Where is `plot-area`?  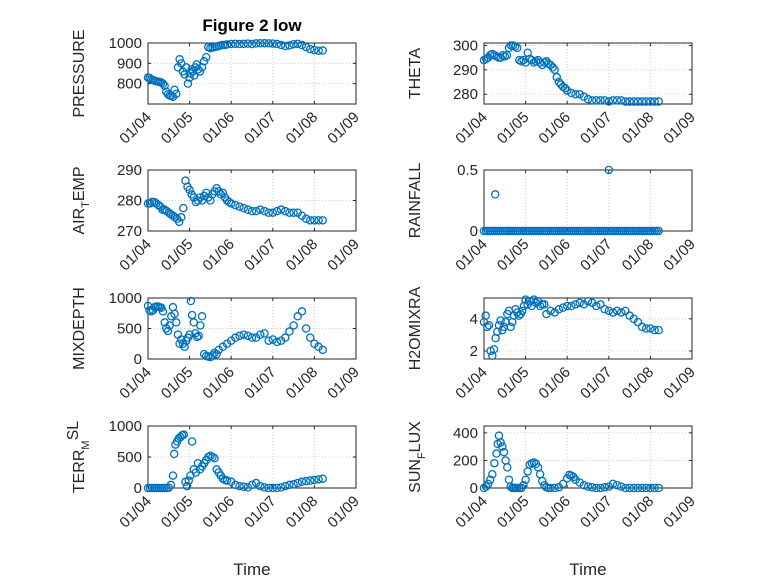 plot-area is located at coordinates (588, 73).